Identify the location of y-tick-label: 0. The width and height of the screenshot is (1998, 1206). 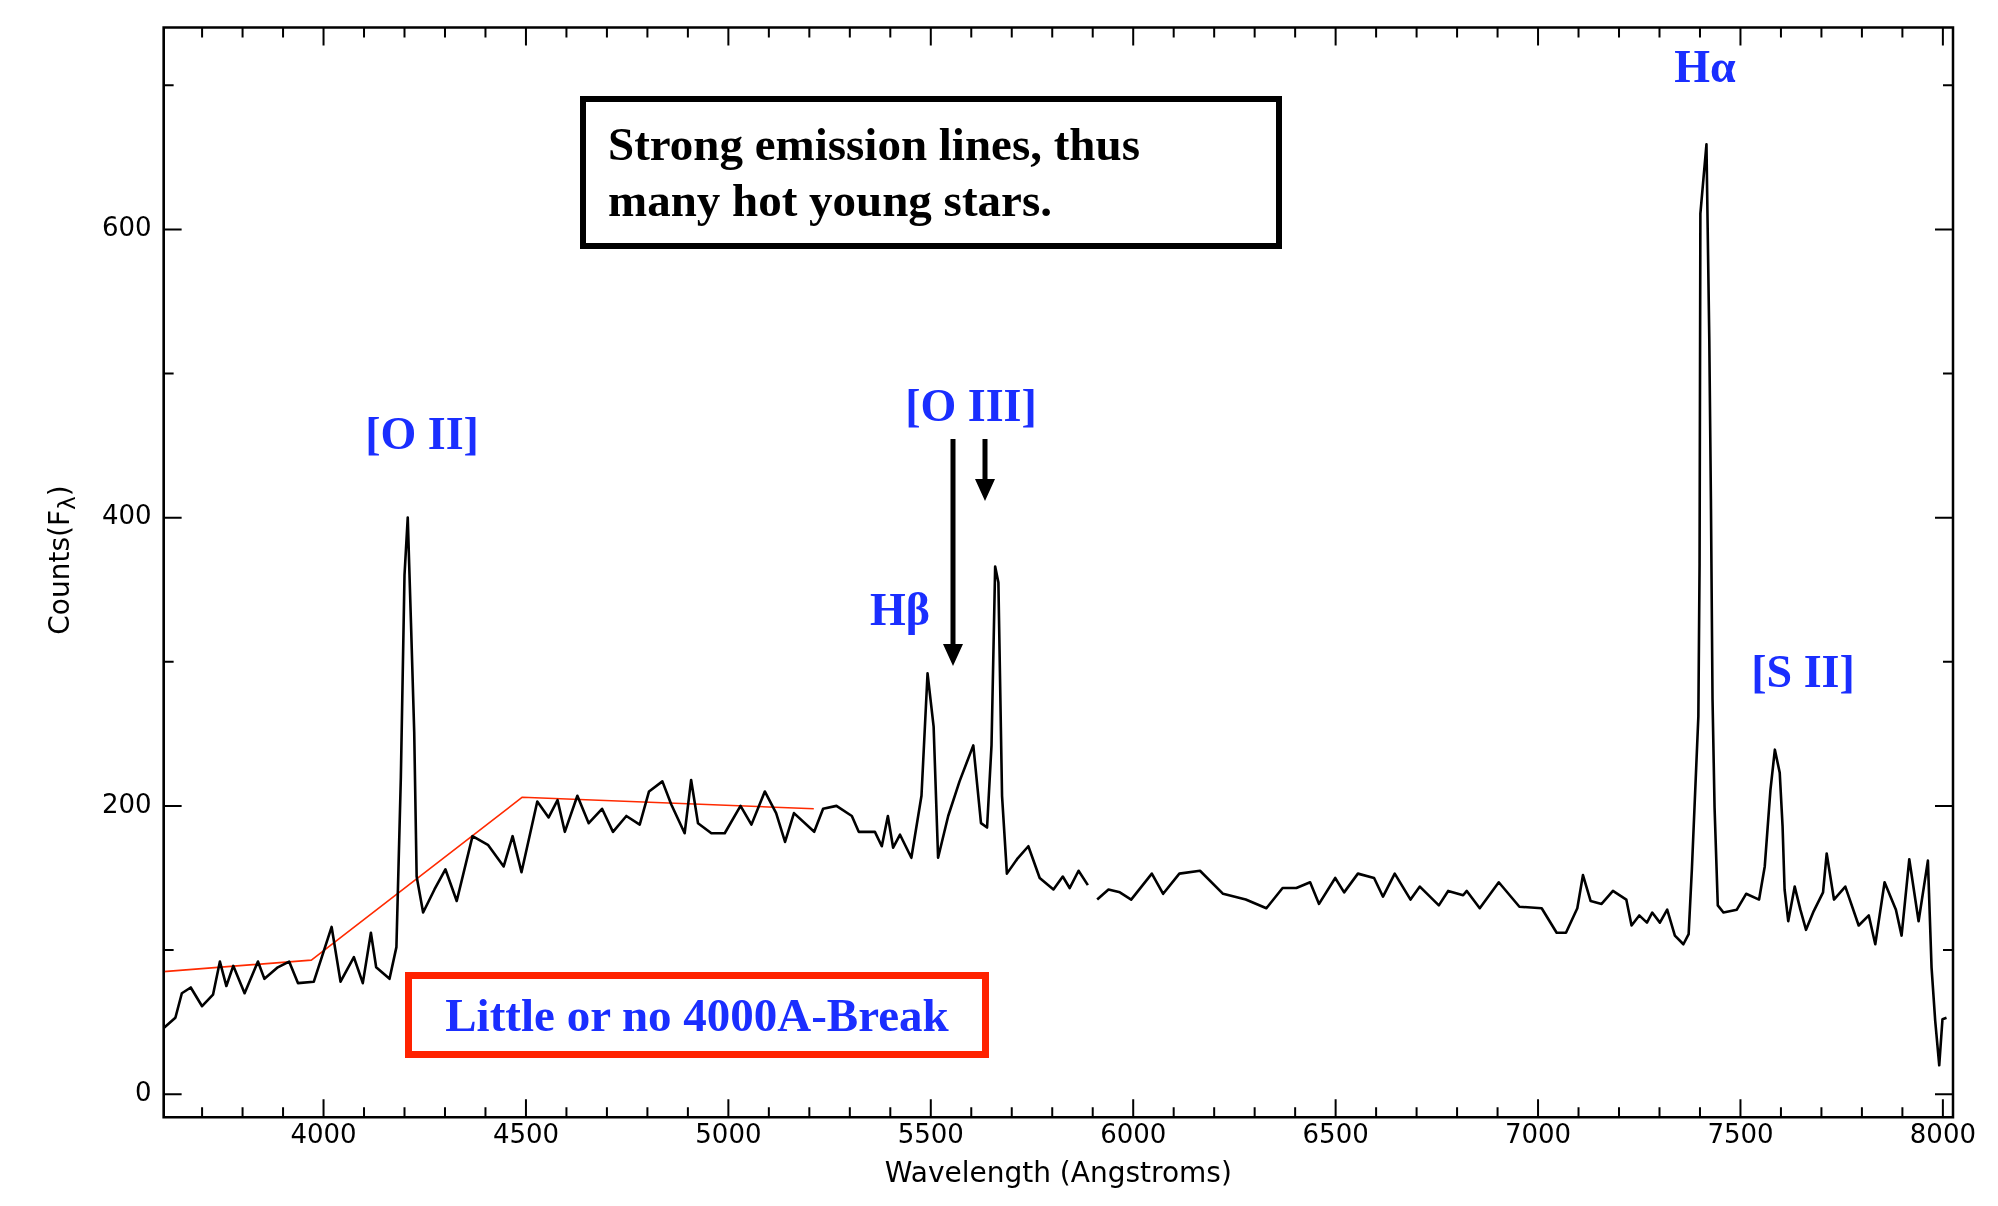
(143, 1091).